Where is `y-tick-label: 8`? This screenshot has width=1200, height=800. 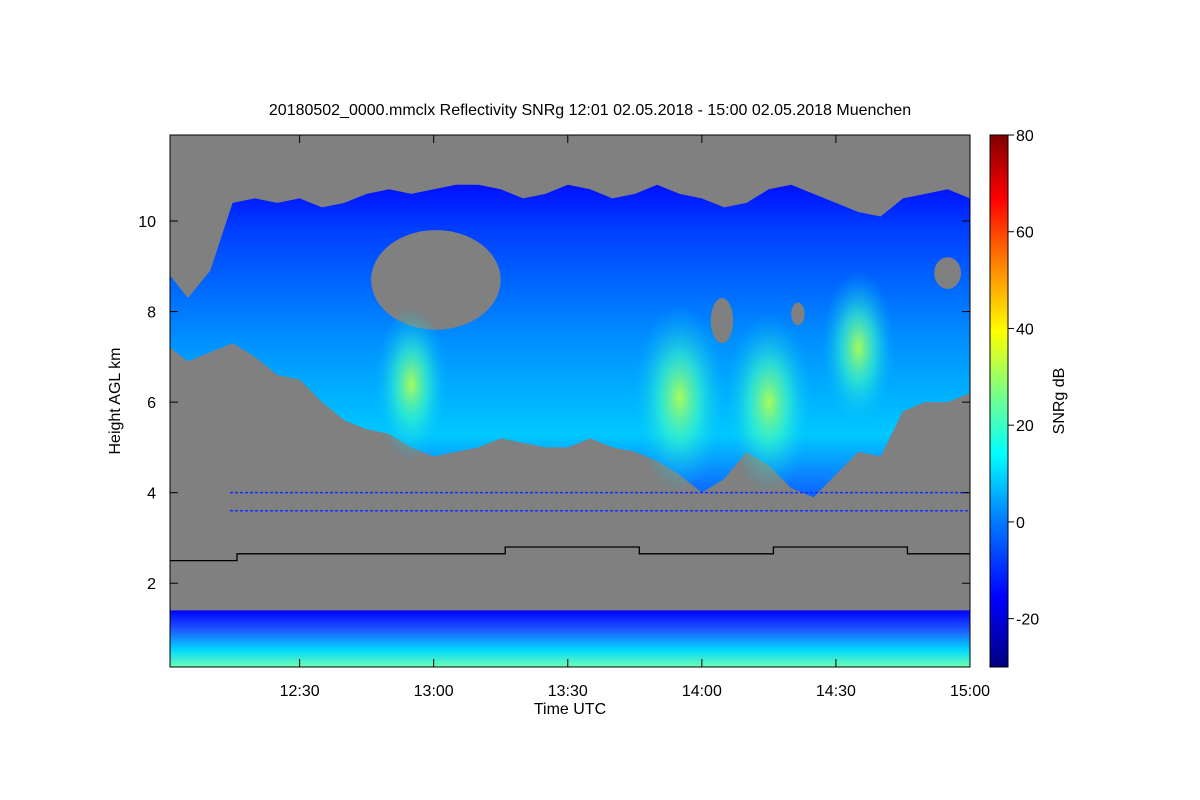
y-tick-label: 8 is located at coordinates (151, 313).